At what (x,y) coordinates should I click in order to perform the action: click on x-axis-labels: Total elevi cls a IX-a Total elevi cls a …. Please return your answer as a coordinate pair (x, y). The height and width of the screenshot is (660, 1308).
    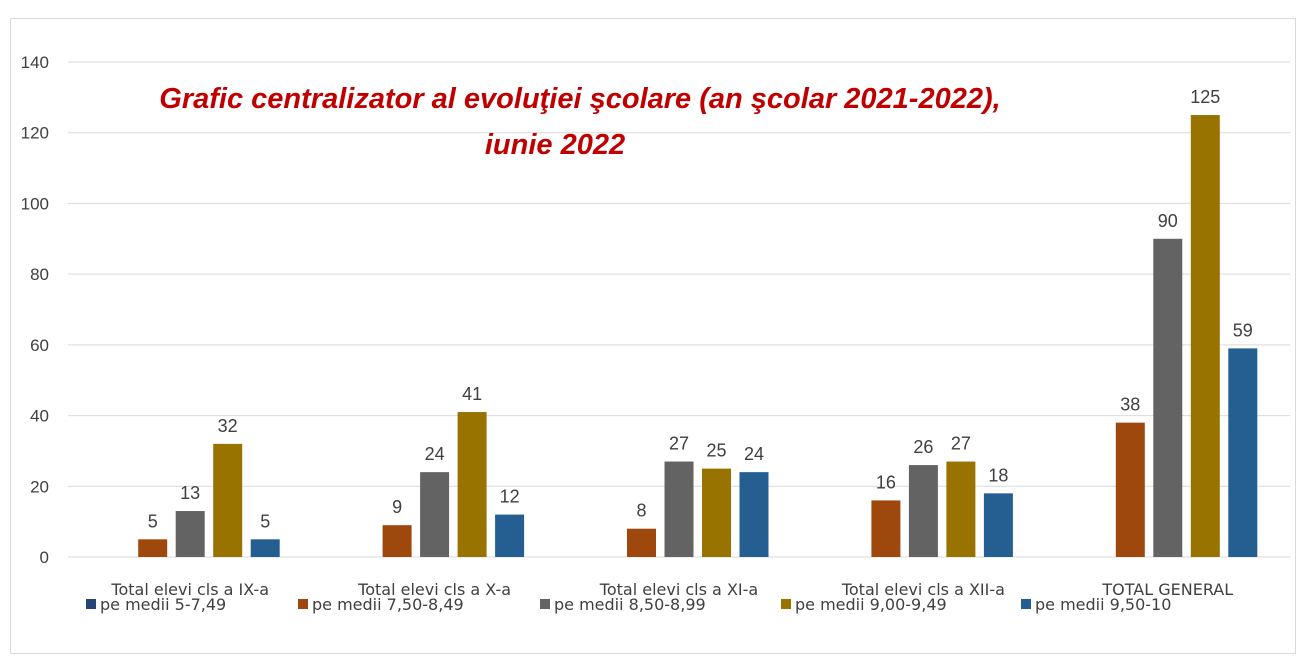
    Looking at the image, I should click on (671, 589).